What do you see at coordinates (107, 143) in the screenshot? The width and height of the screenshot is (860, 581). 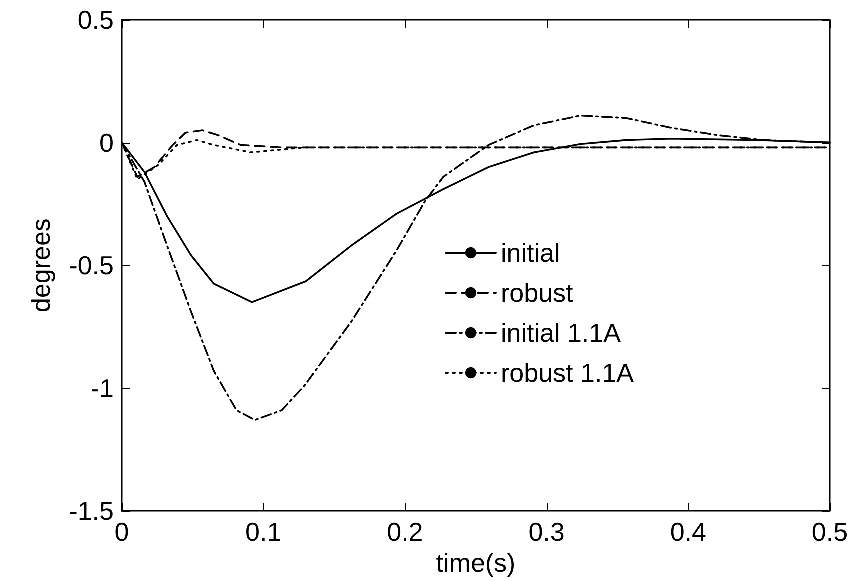 I see `y-tick-label: 0` at bounding box center [107, 143].